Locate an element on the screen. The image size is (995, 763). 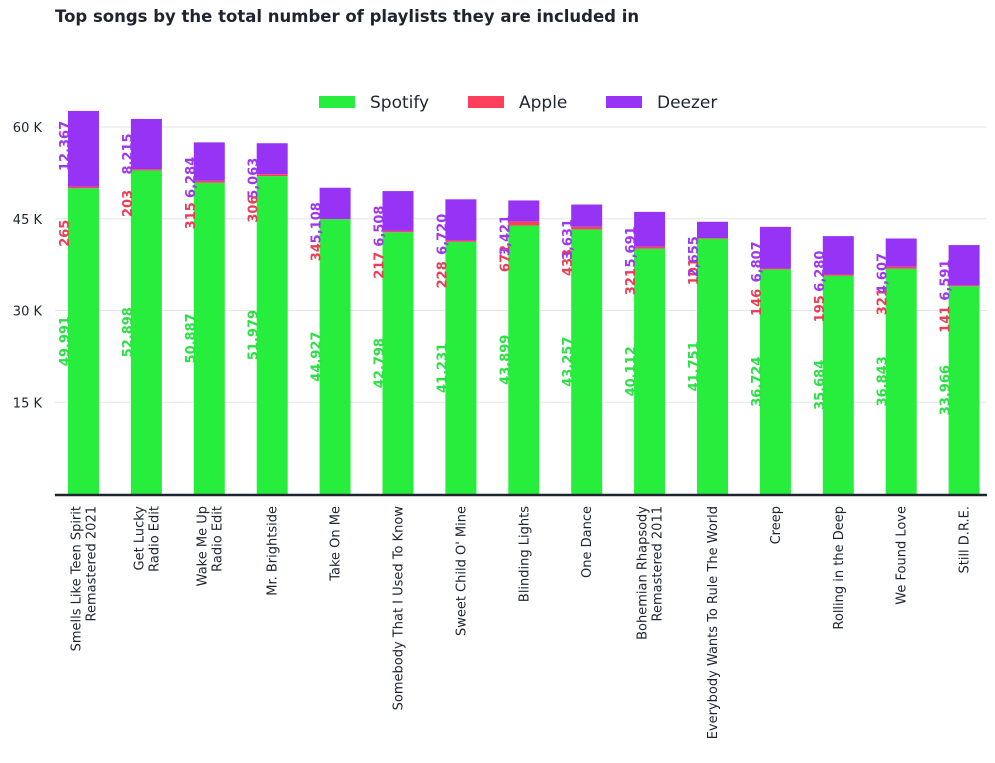
data-label-deezer: 8,215 is located at coordinates (128, 153).